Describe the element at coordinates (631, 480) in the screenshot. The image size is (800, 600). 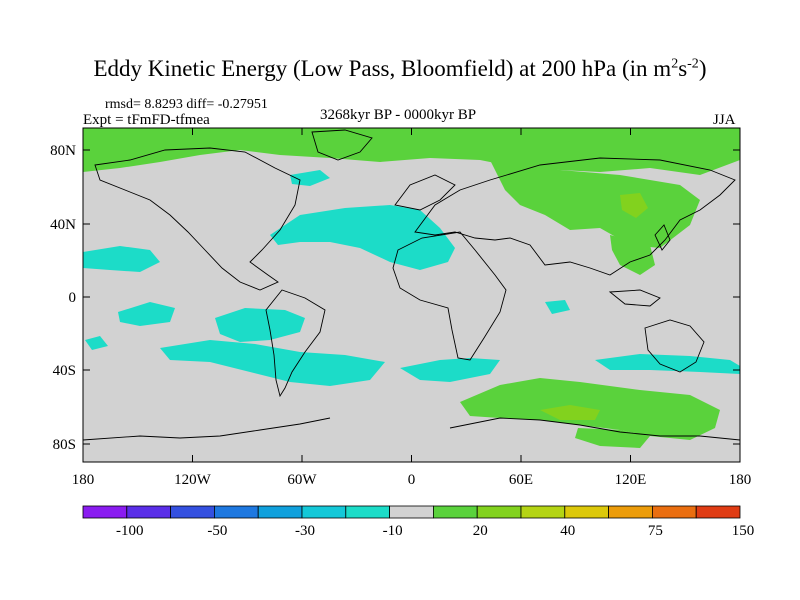
I see `lon-tick-label: 120E` at that location.